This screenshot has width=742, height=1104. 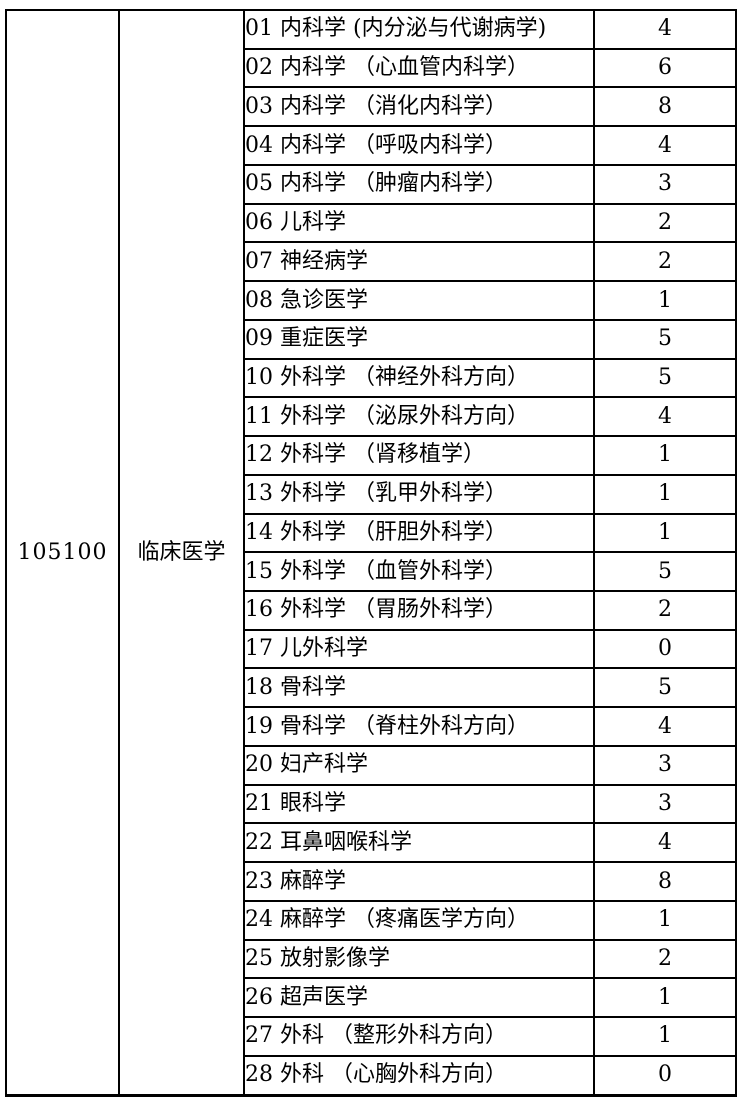 What do you see at coordinates (419, 494) in the screenshot?
I see `specialty-cell: 13 外科学 （乳甲外科学）` at bounding box center [419, 494].